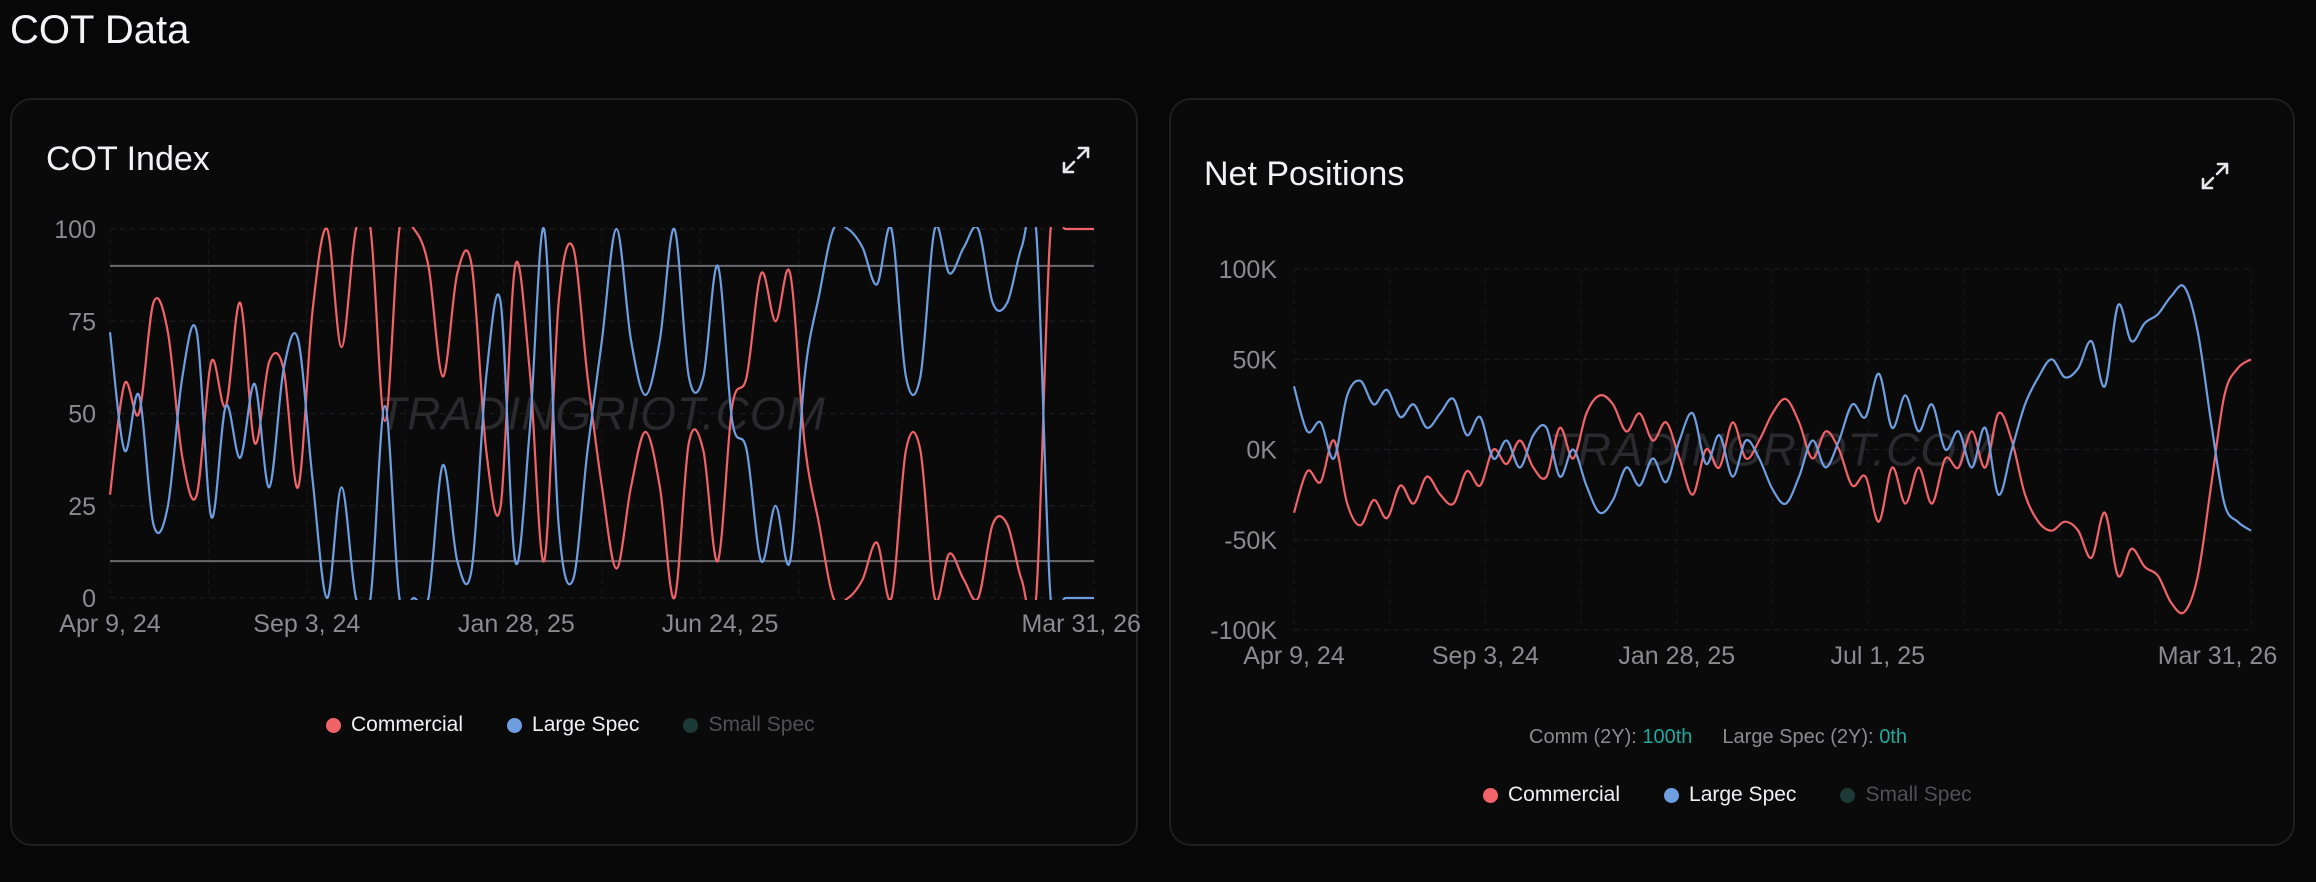 The height and width of the screenshot is (882, 2316). I want to click on spec-percentile-value: 0th, so click(1893, 737).